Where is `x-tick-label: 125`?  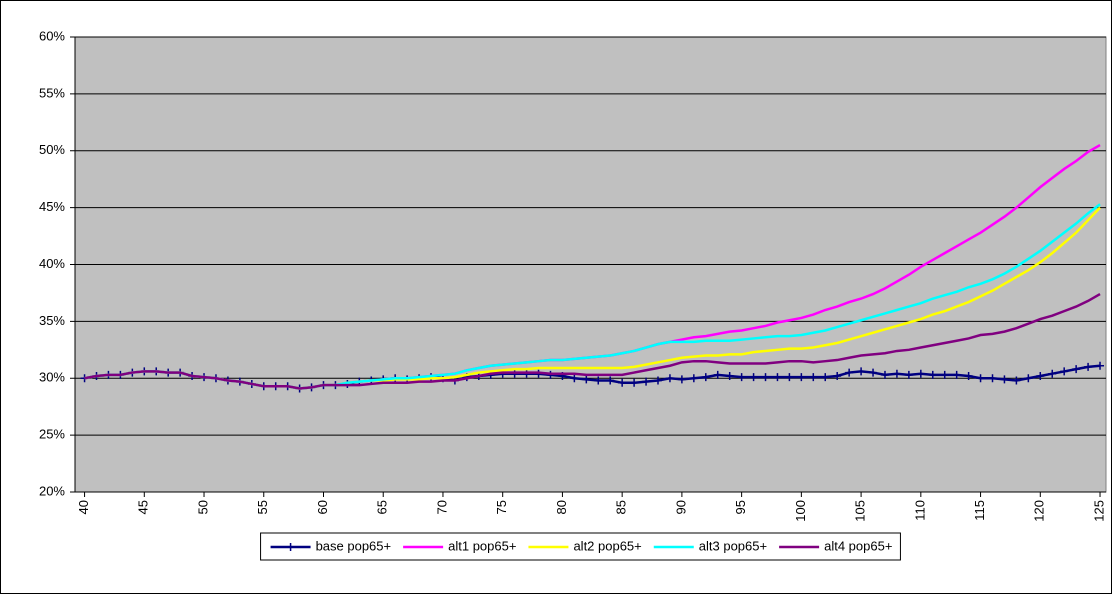 x-tick-label: 125 is located at coordinates (1098, 511).